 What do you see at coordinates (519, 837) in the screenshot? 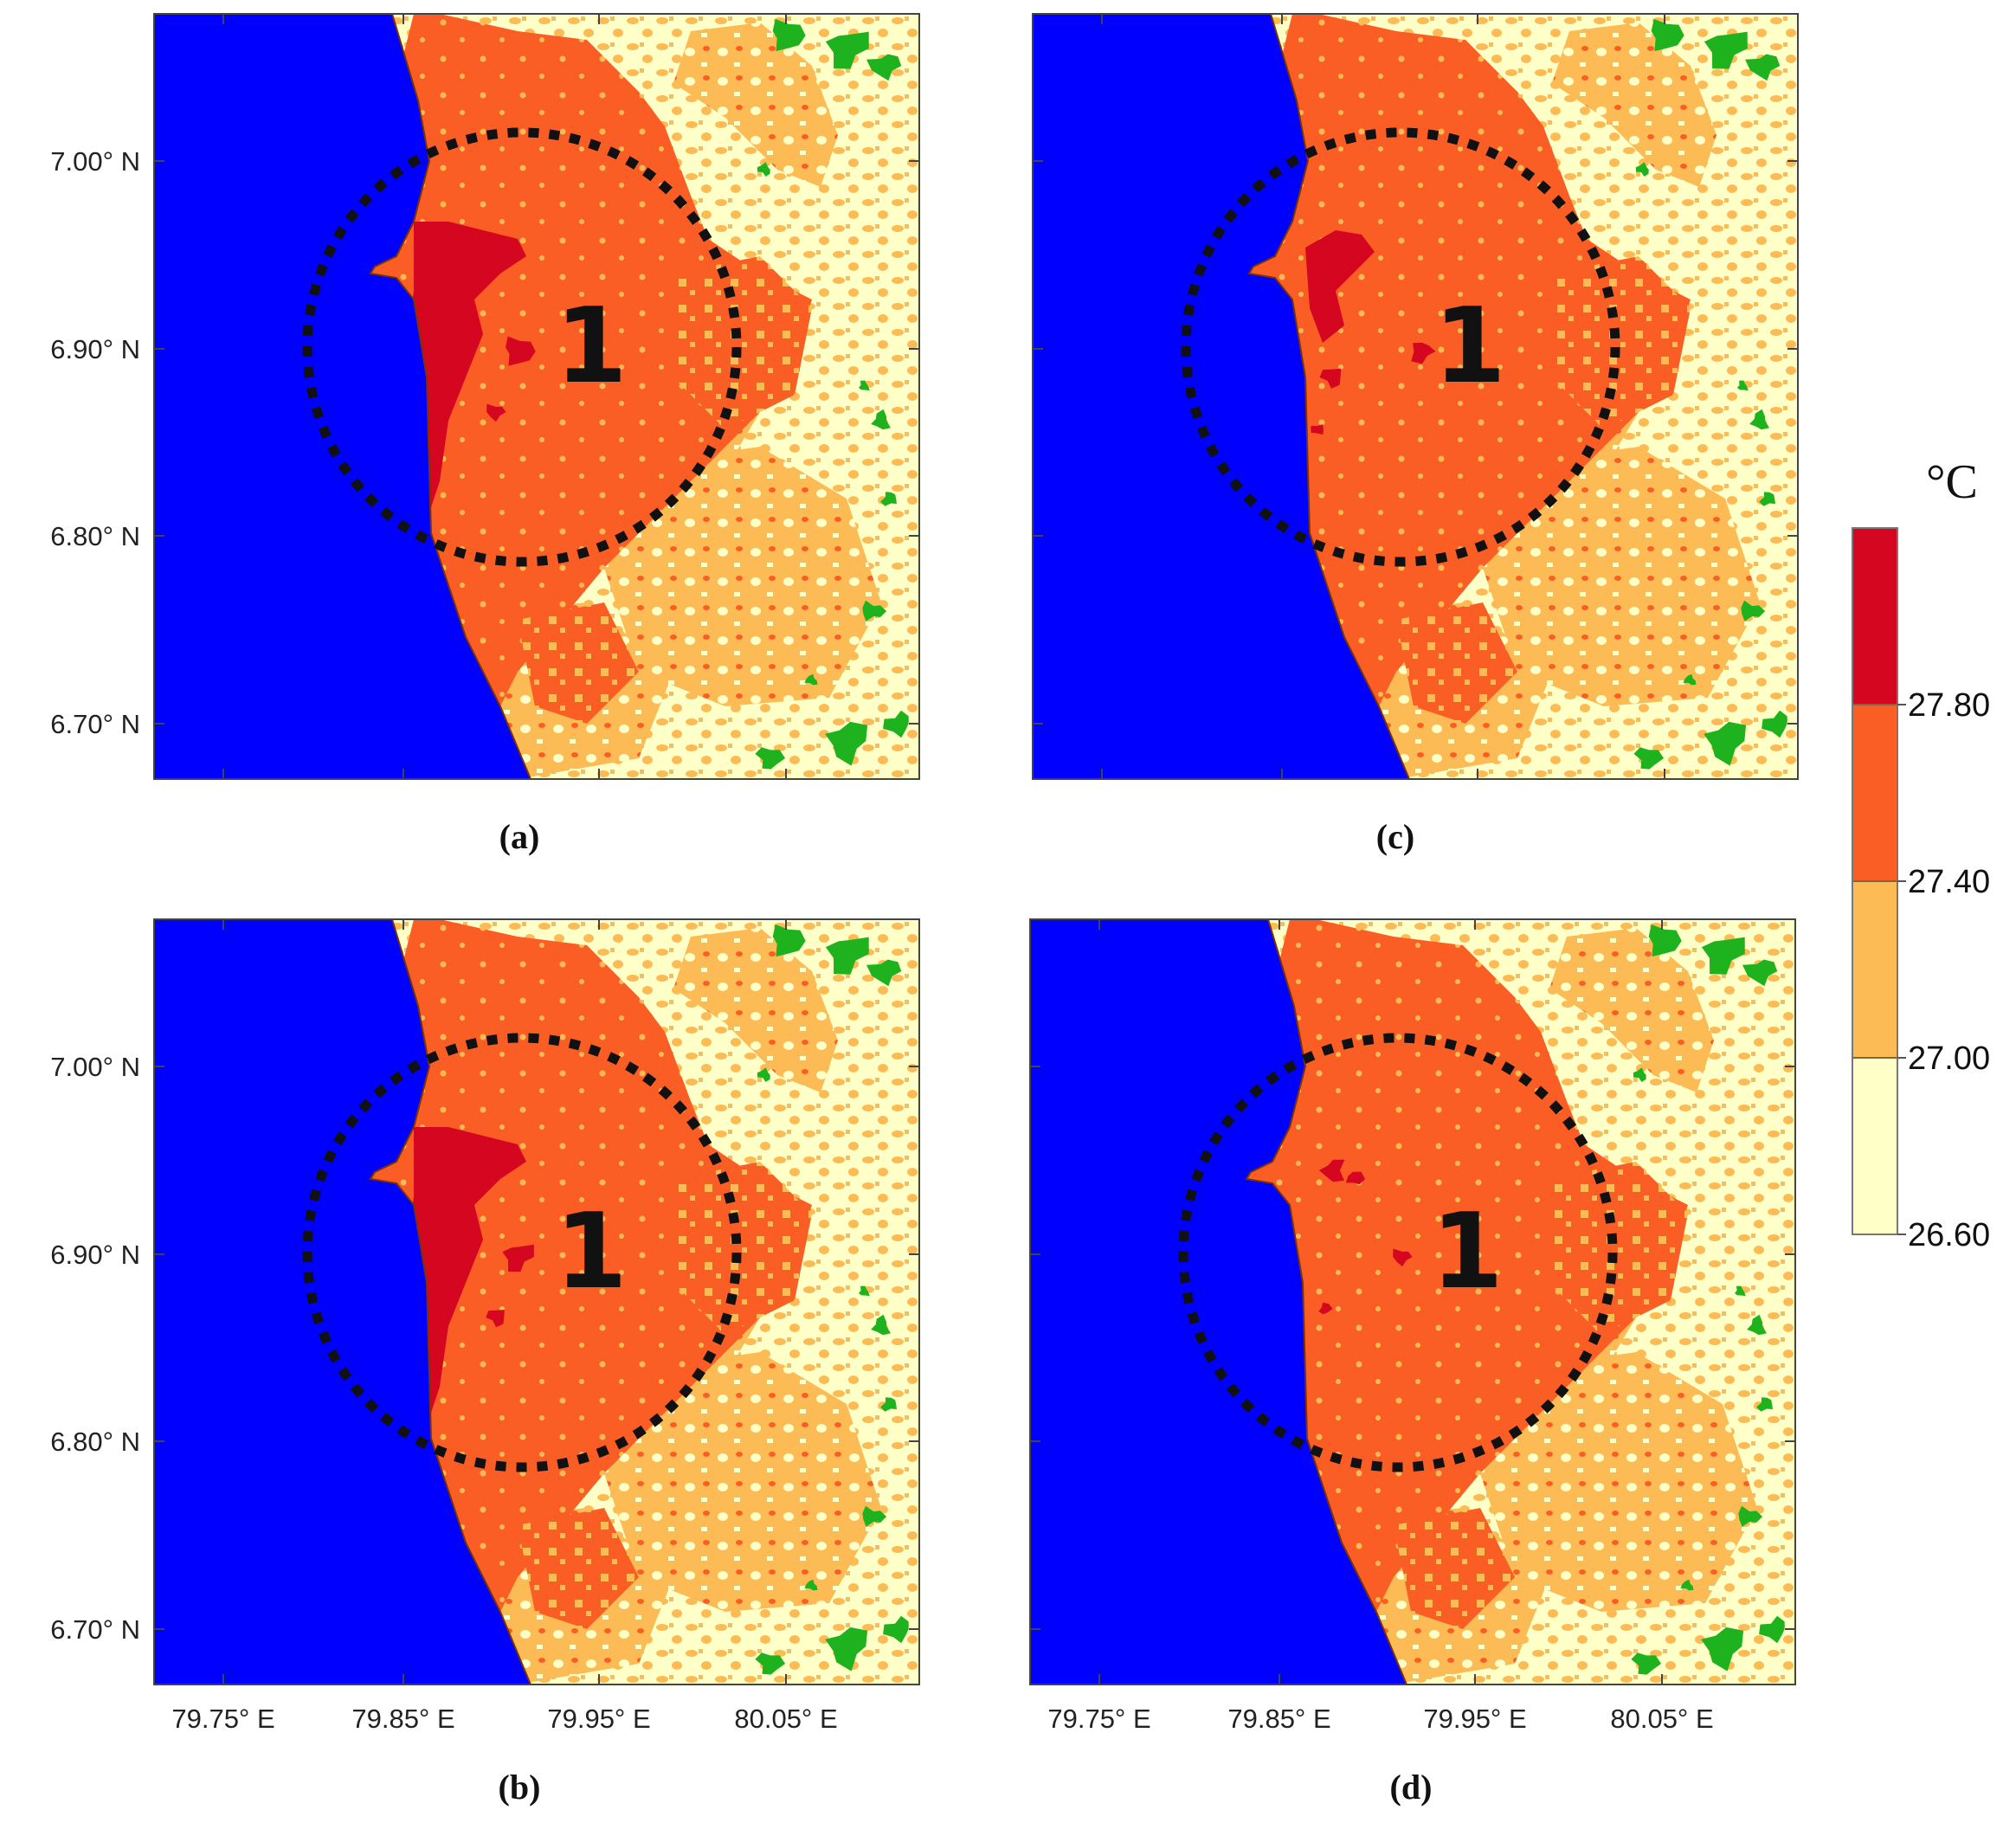
I see `panel-caption: (a)` at bounding box center [519, 837].